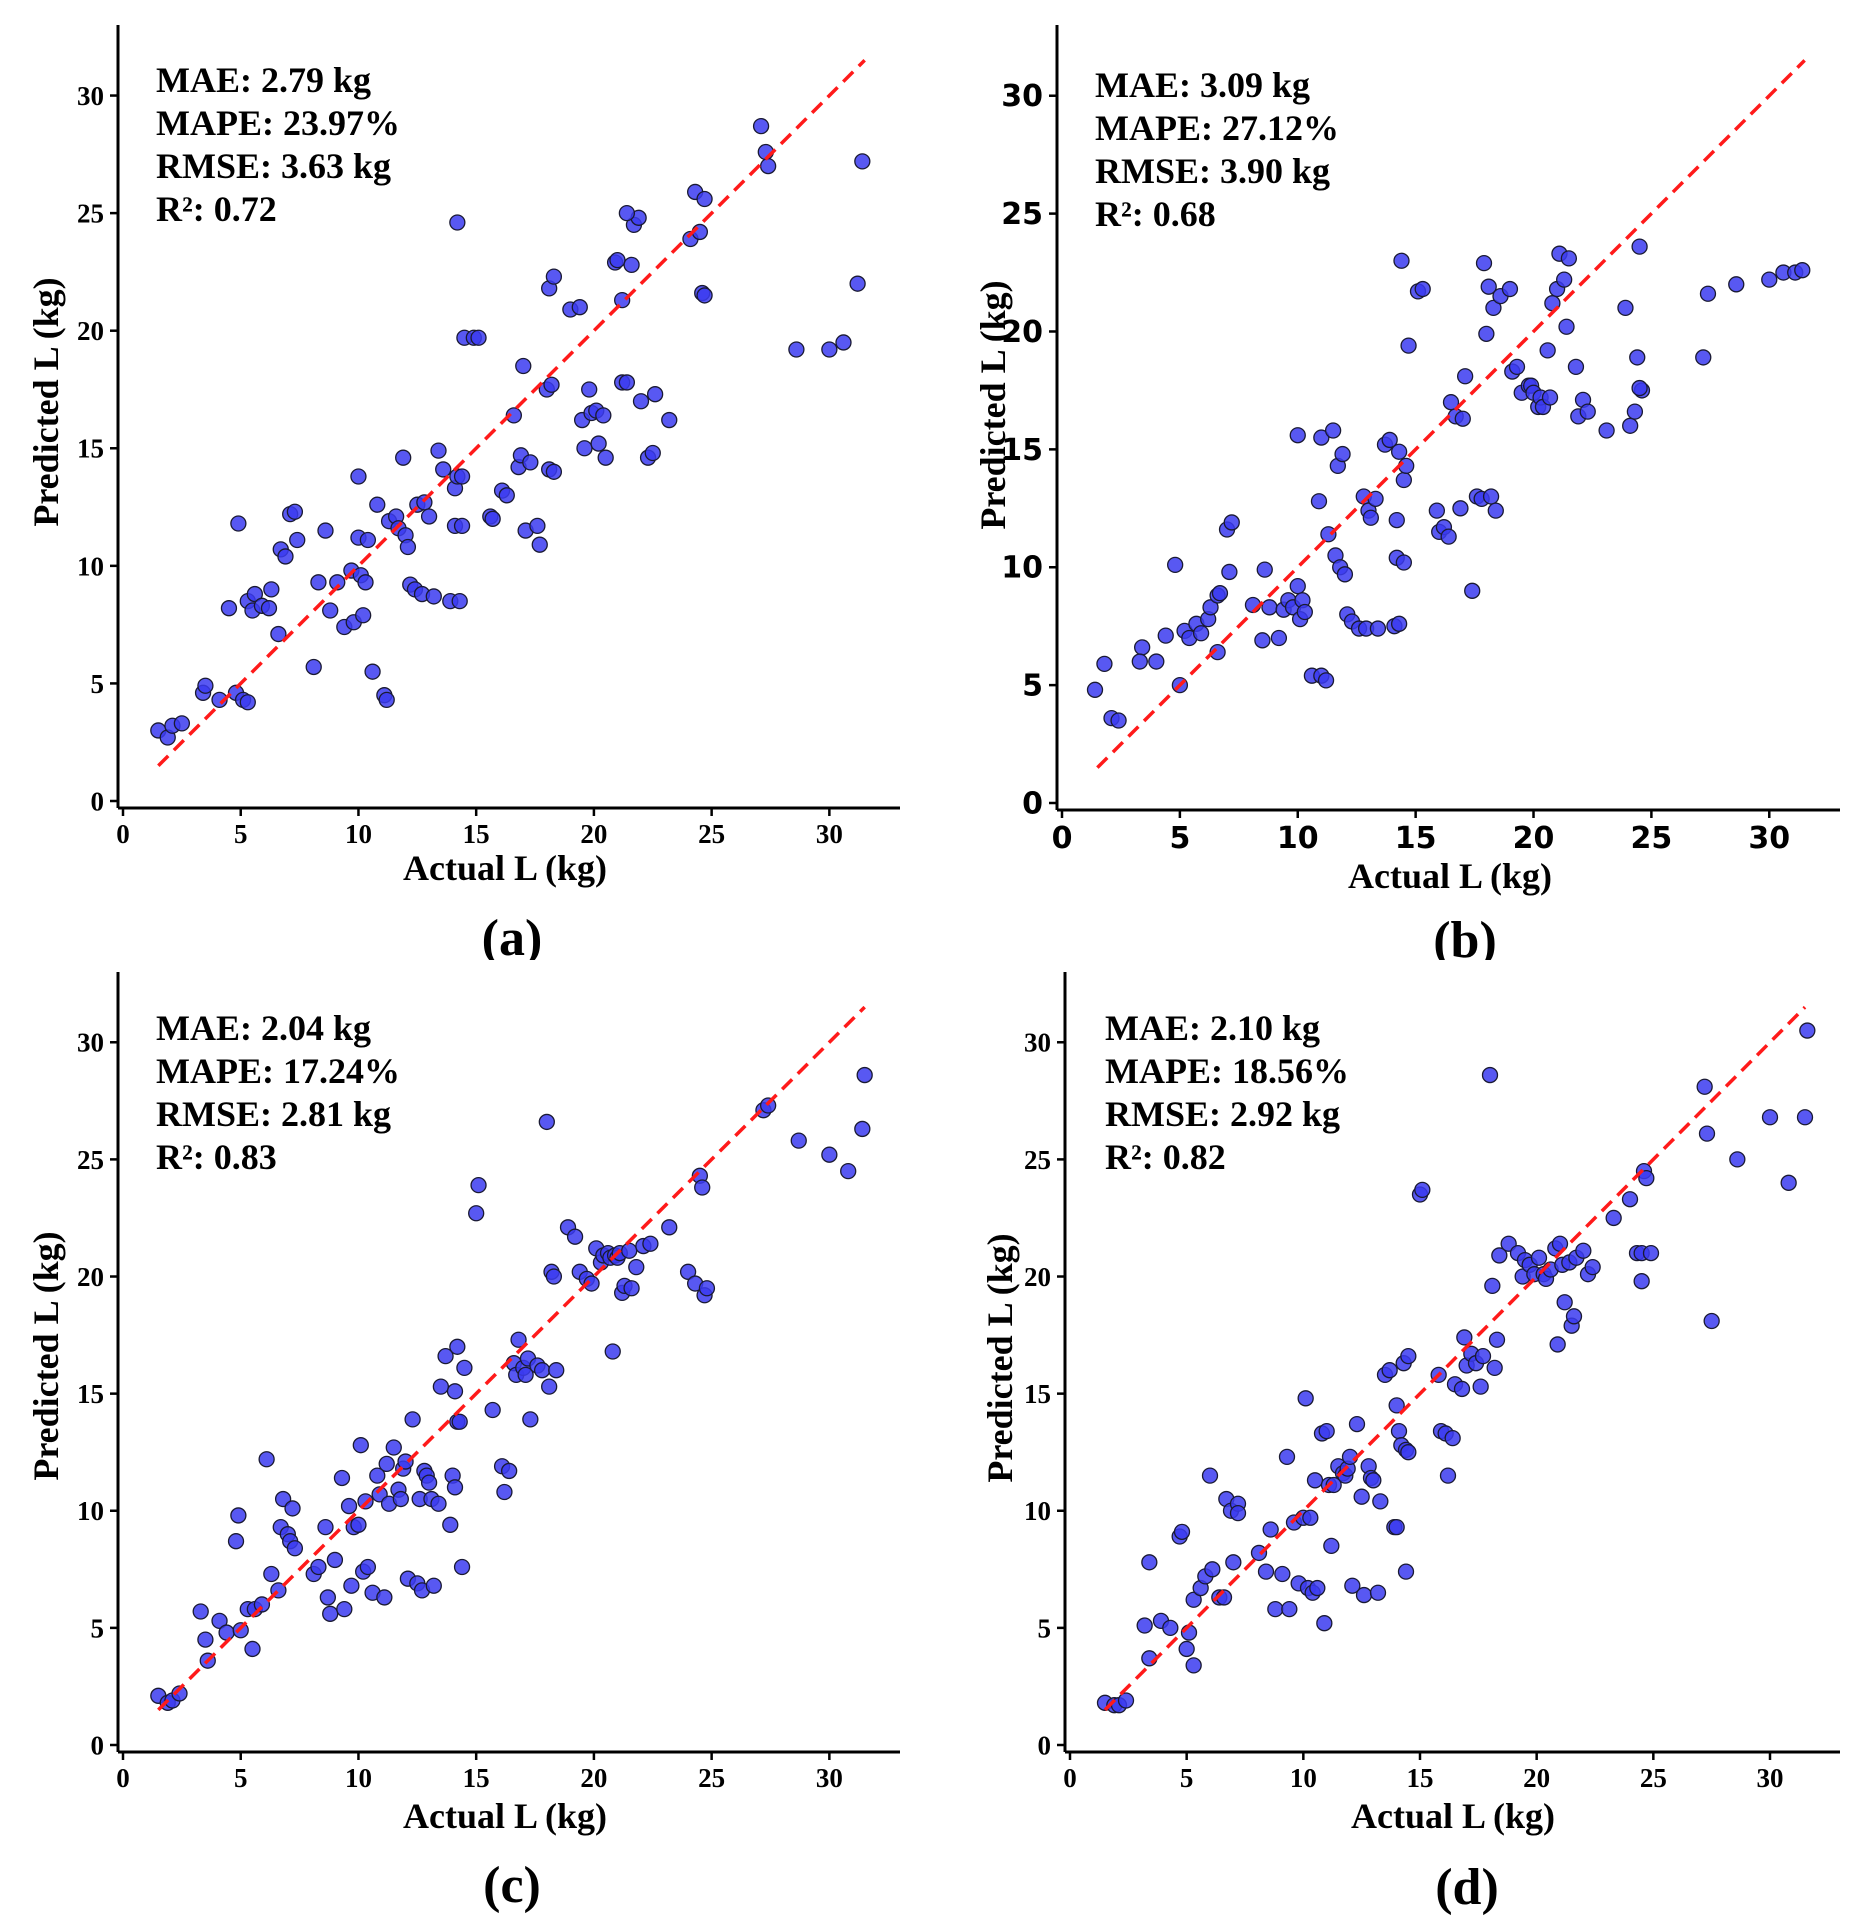 The width and height of the screenshot is (1871, 1925). Describe the element at coordinates (1037, 1277) in the screenshot. I see `y-tick-label: 20` at that location.